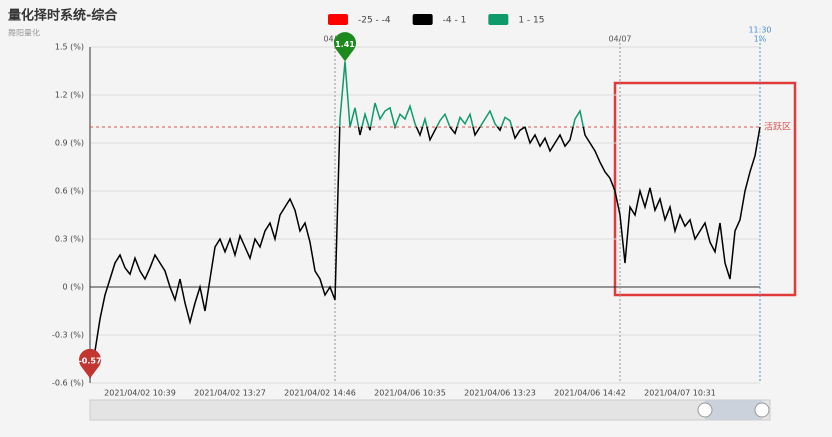  What do you see at coordinates (69, 239) in the screenshot?
I see `y-tick-label: 0.3 (%)` at bounding box center [69, 239].